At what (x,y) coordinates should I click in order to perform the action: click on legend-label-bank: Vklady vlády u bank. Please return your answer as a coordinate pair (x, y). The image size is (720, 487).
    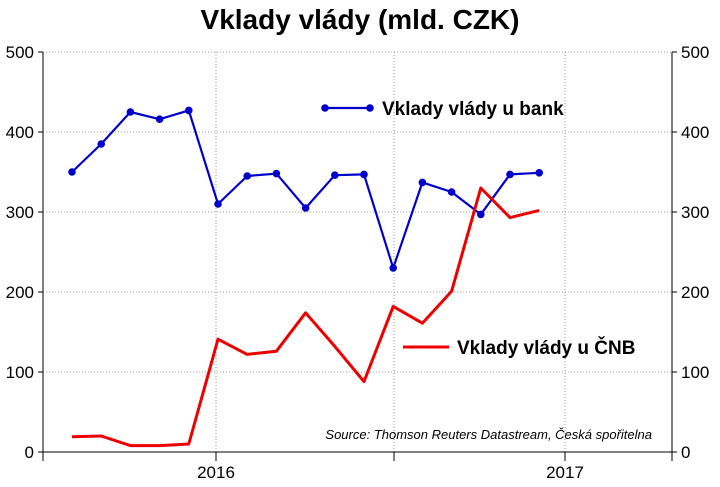
    Looking at the image, I should click on (473, 109).